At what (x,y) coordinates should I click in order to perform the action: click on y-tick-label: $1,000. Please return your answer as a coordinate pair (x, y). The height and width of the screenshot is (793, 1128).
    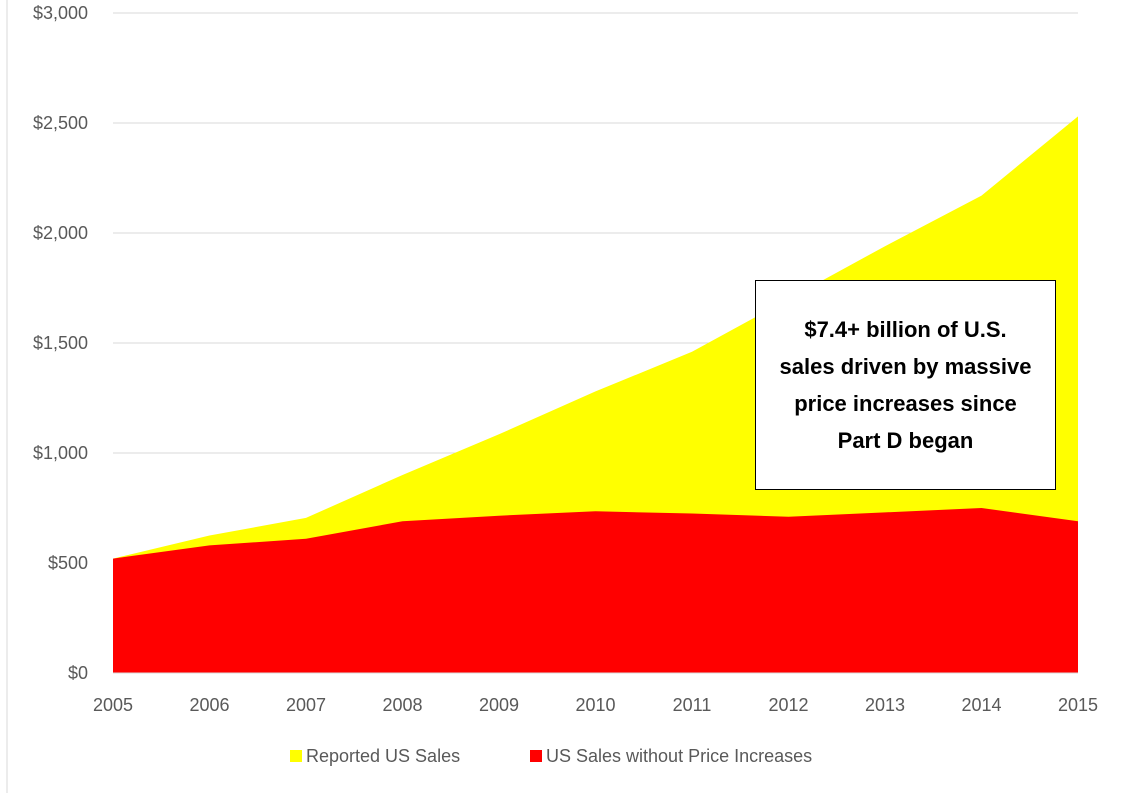
    Looking at the image, I should click on (60, 453).